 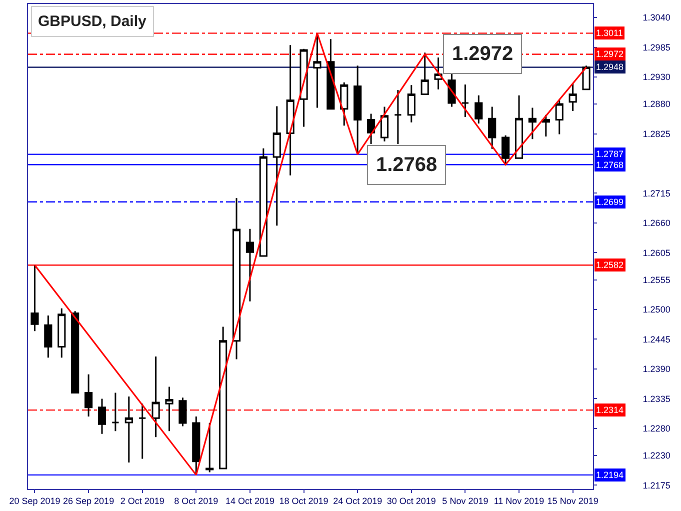 I want to click on y-tick-label: 1.2985, so click(x=656, y=47).